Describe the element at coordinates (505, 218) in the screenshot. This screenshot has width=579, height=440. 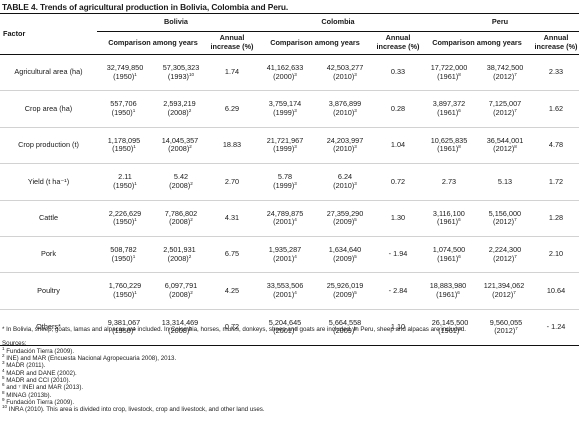
I see `end-value: 5,156,000 (2012)7` at that location.